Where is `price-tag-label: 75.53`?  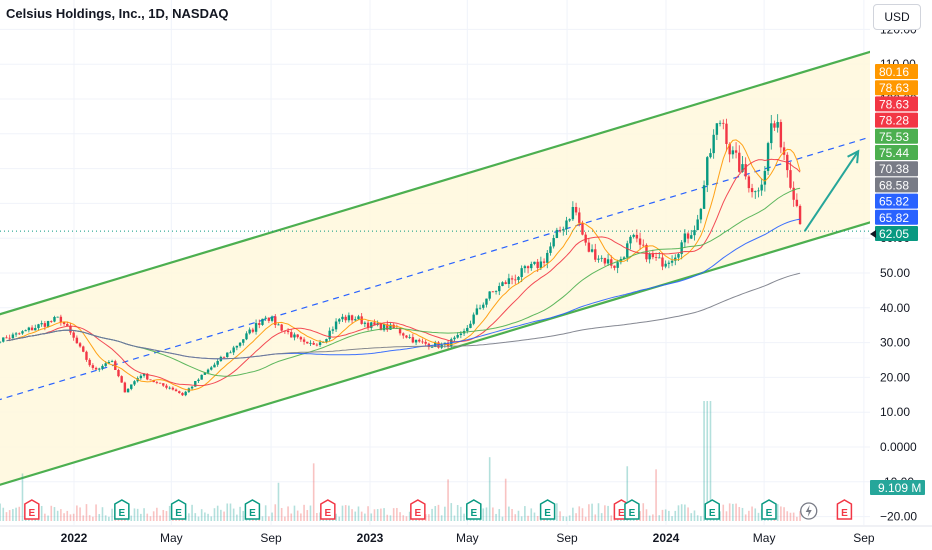
price-tag-label: 75.53 is located at coordinates (894, 137).